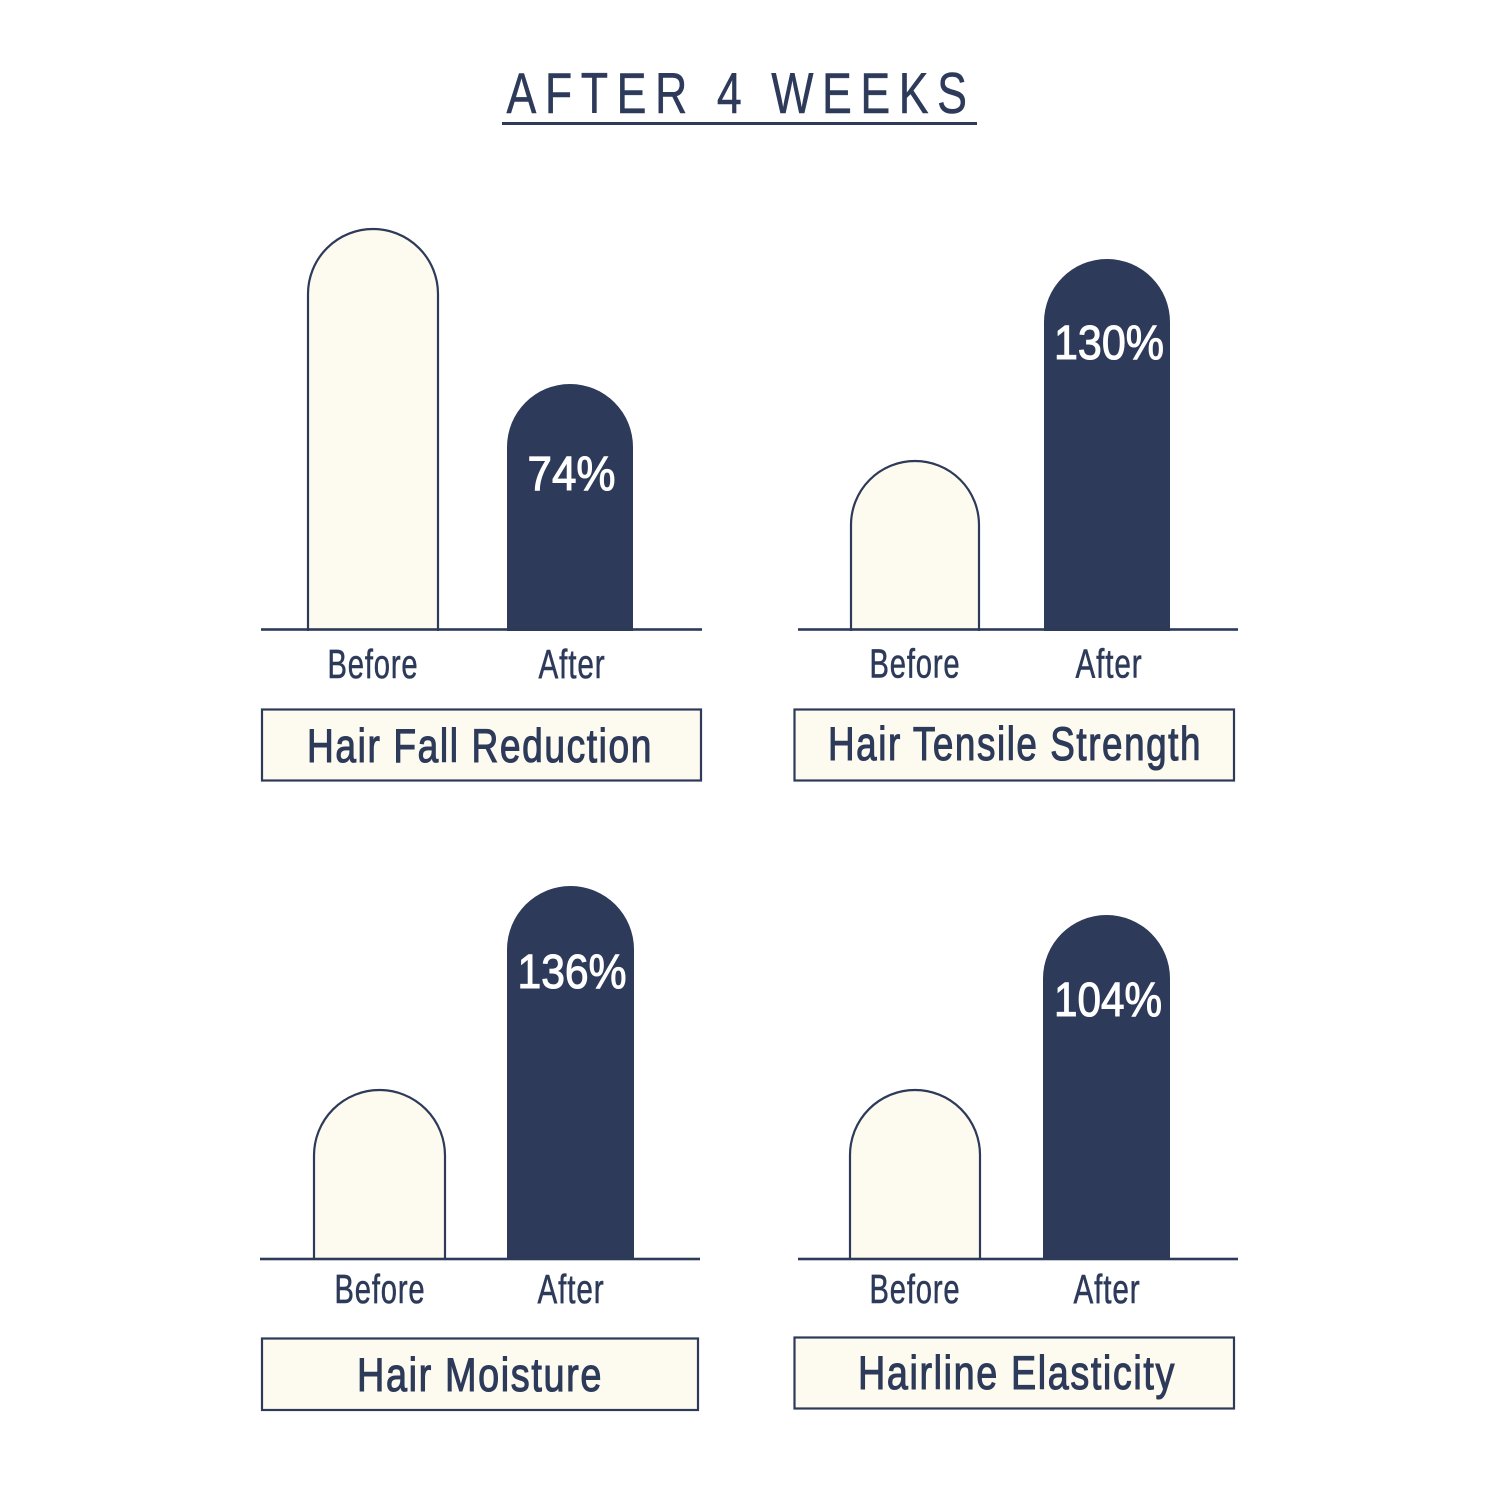 The width and height of the screenshot is (1500, 1500). I want to click on svg-text: 74%, so click(572, 474).